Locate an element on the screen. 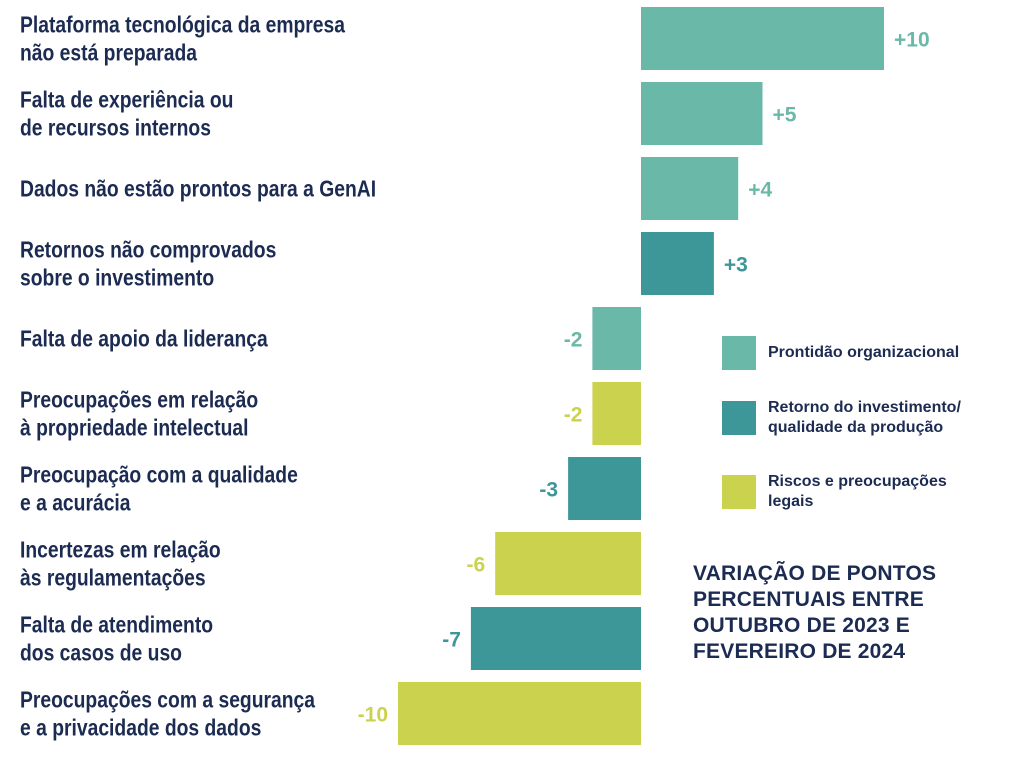 Image resolution: width=1024 pixels, height=758 pixels. category-label-1-line-1: Plataforma tecnológica da empresa is located at coordinates (182, 25).